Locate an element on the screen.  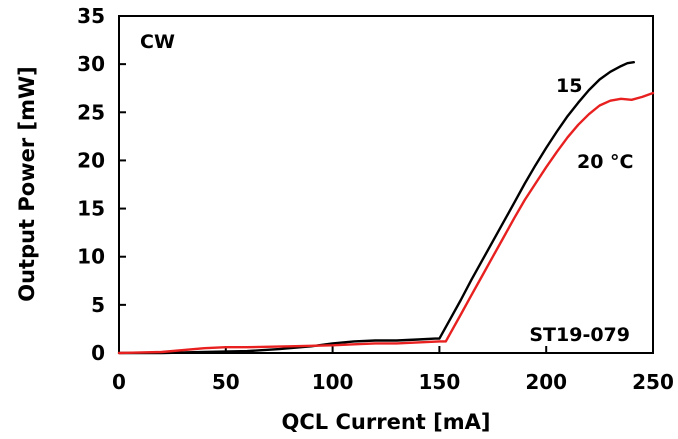
y-tick-label: 0 is located at coordinates (98, 353).